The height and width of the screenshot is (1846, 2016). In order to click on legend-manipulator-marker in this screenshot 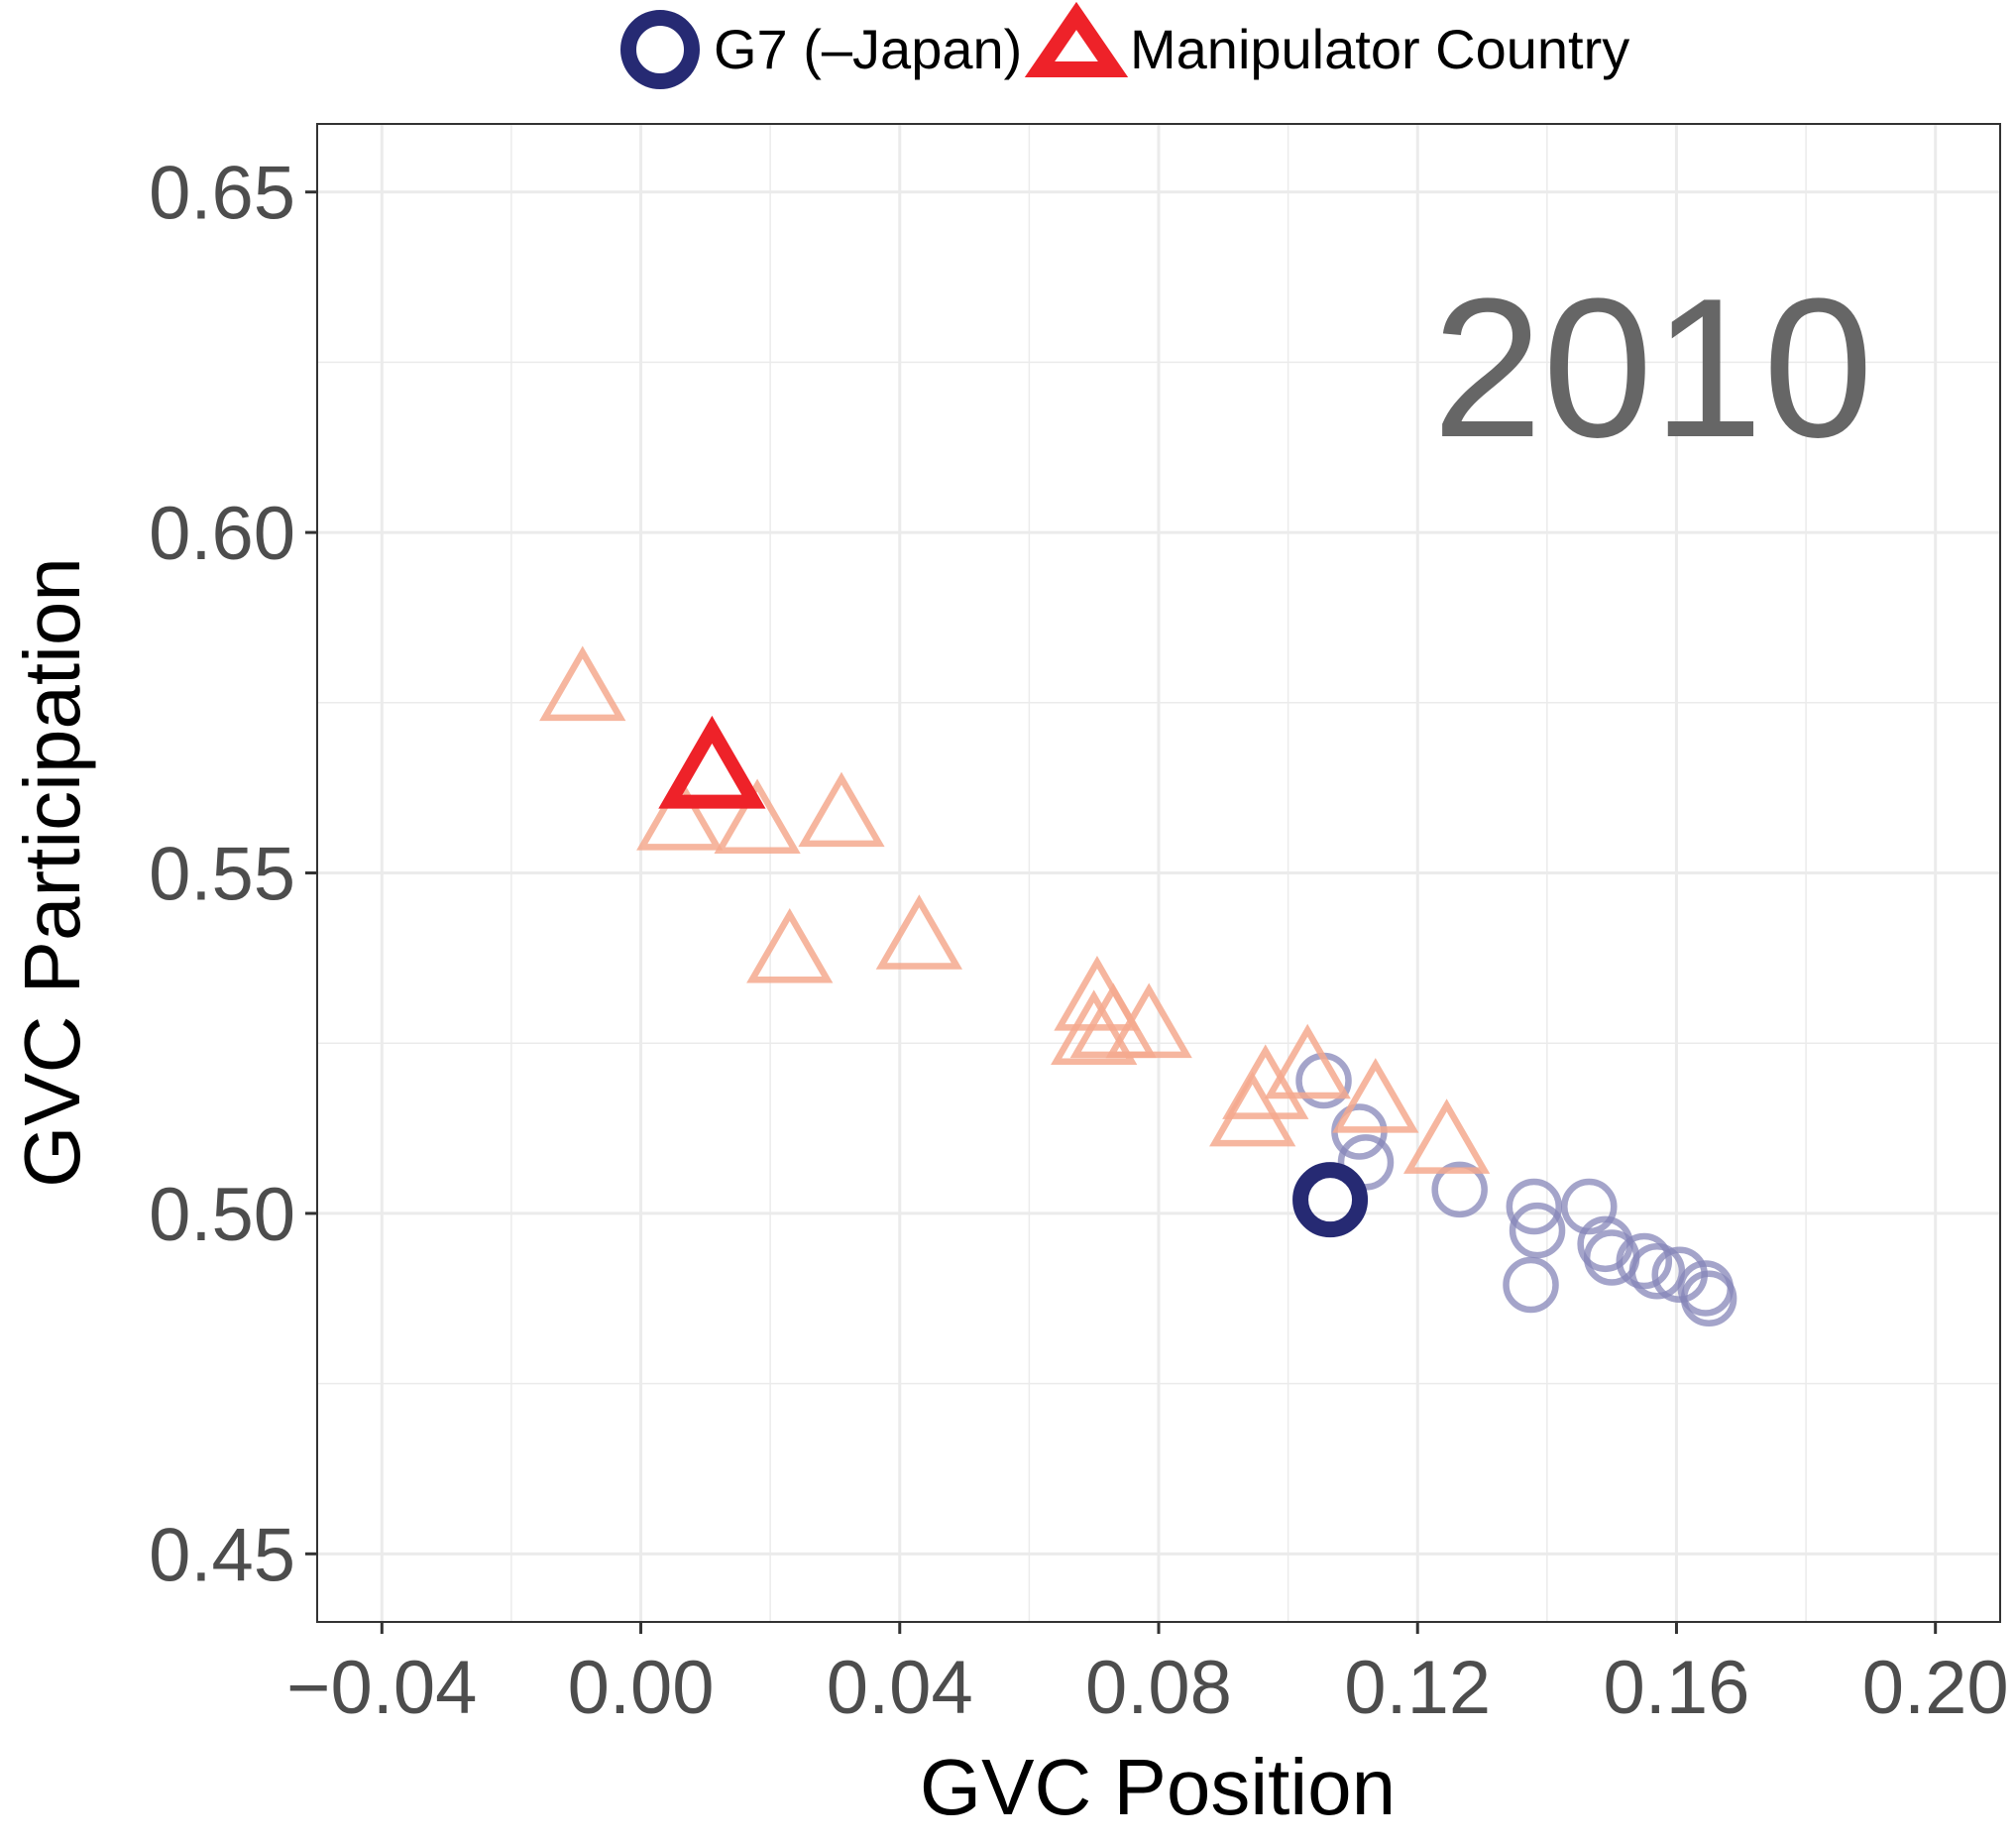, I will do `click(1076, 39)`.